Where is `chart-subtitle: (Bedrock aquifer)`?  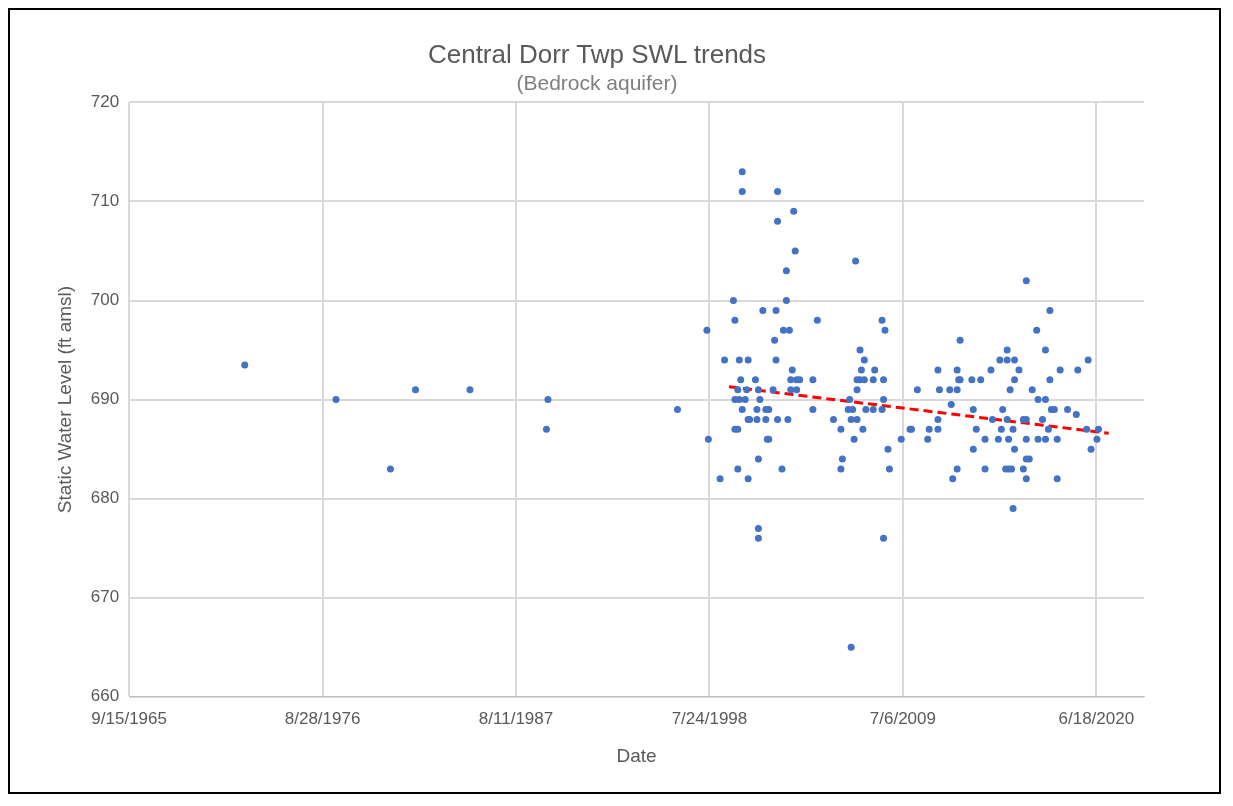
chart-subtitle: (Bedrock aquifer) is located at coordinates (597, 82).